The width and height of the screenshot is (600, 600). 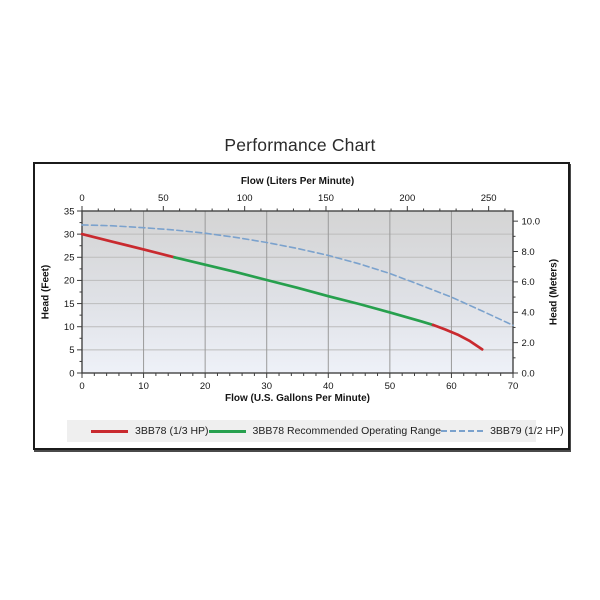 I want to click on legend-label: 3BB79 (1/2 HP), so click(x=527, y=431).